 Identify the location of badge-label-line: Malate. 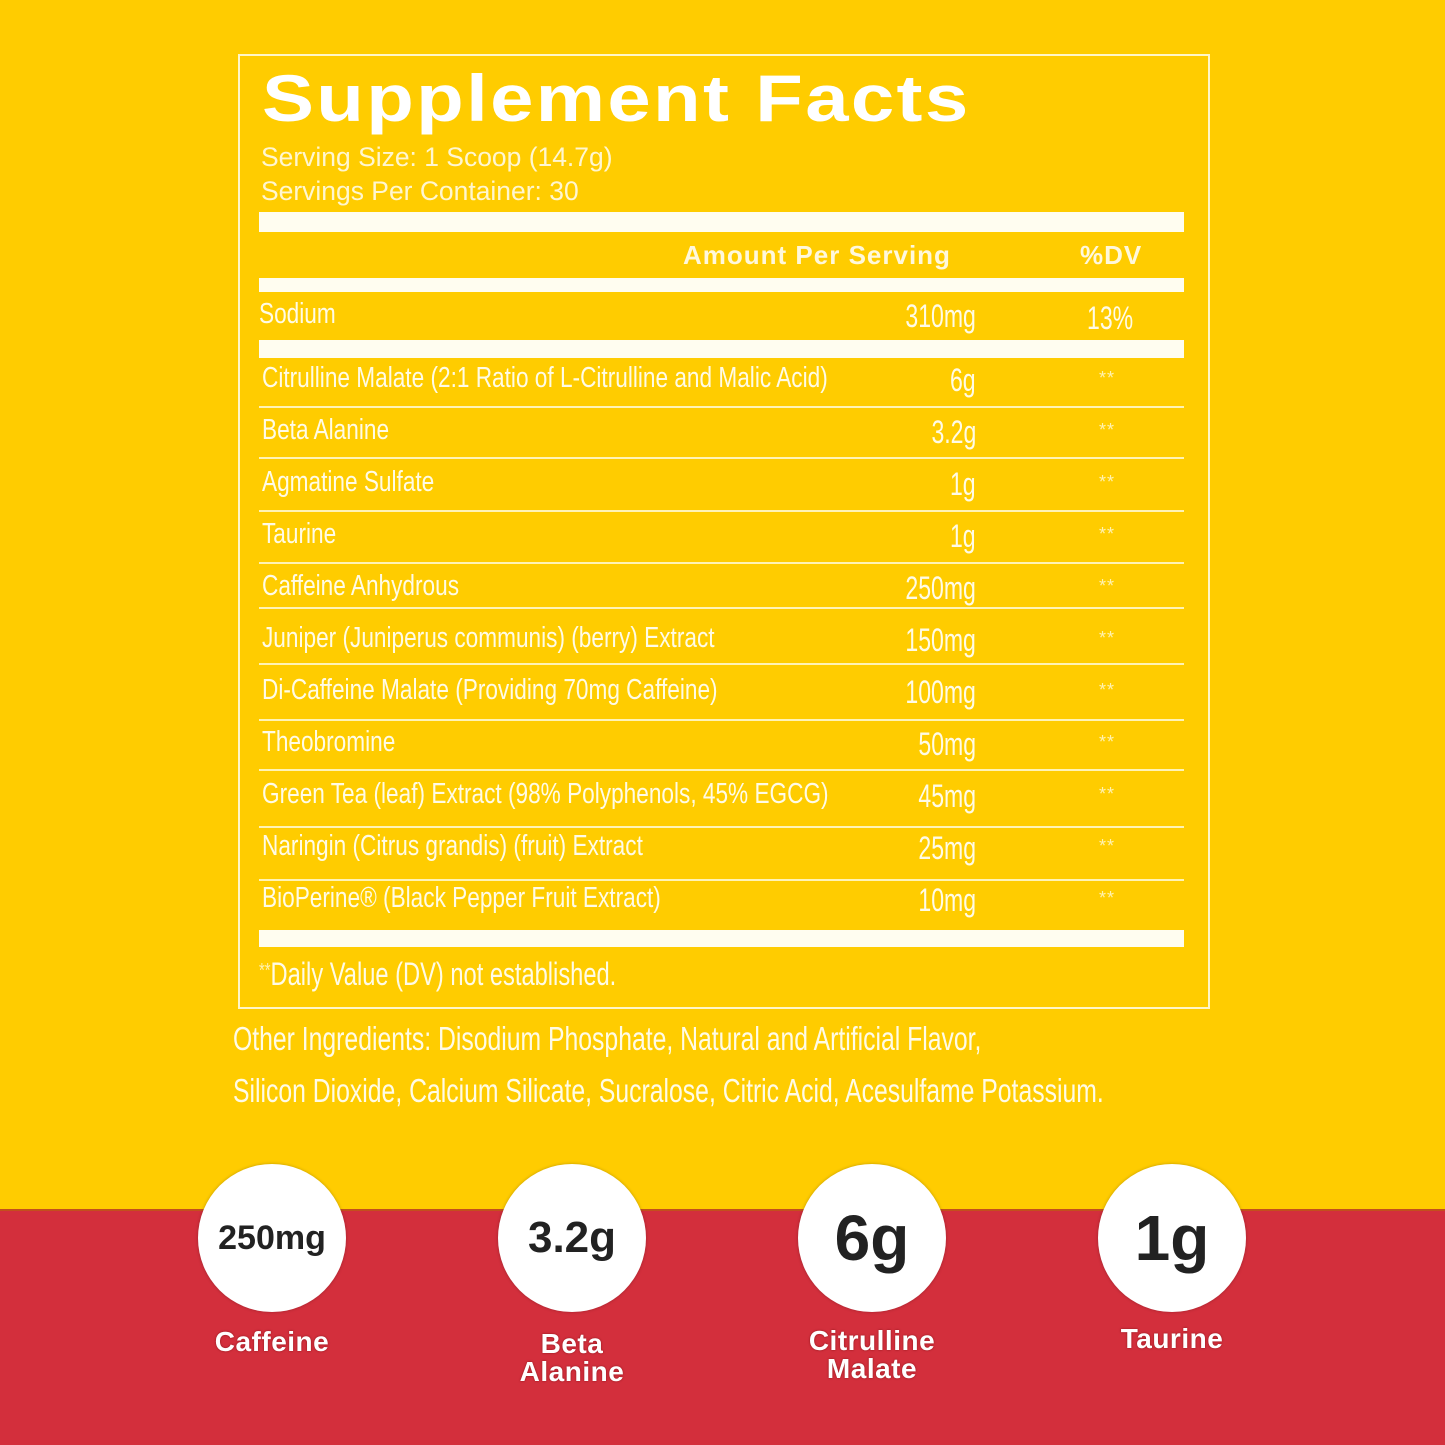
(872, 1368).